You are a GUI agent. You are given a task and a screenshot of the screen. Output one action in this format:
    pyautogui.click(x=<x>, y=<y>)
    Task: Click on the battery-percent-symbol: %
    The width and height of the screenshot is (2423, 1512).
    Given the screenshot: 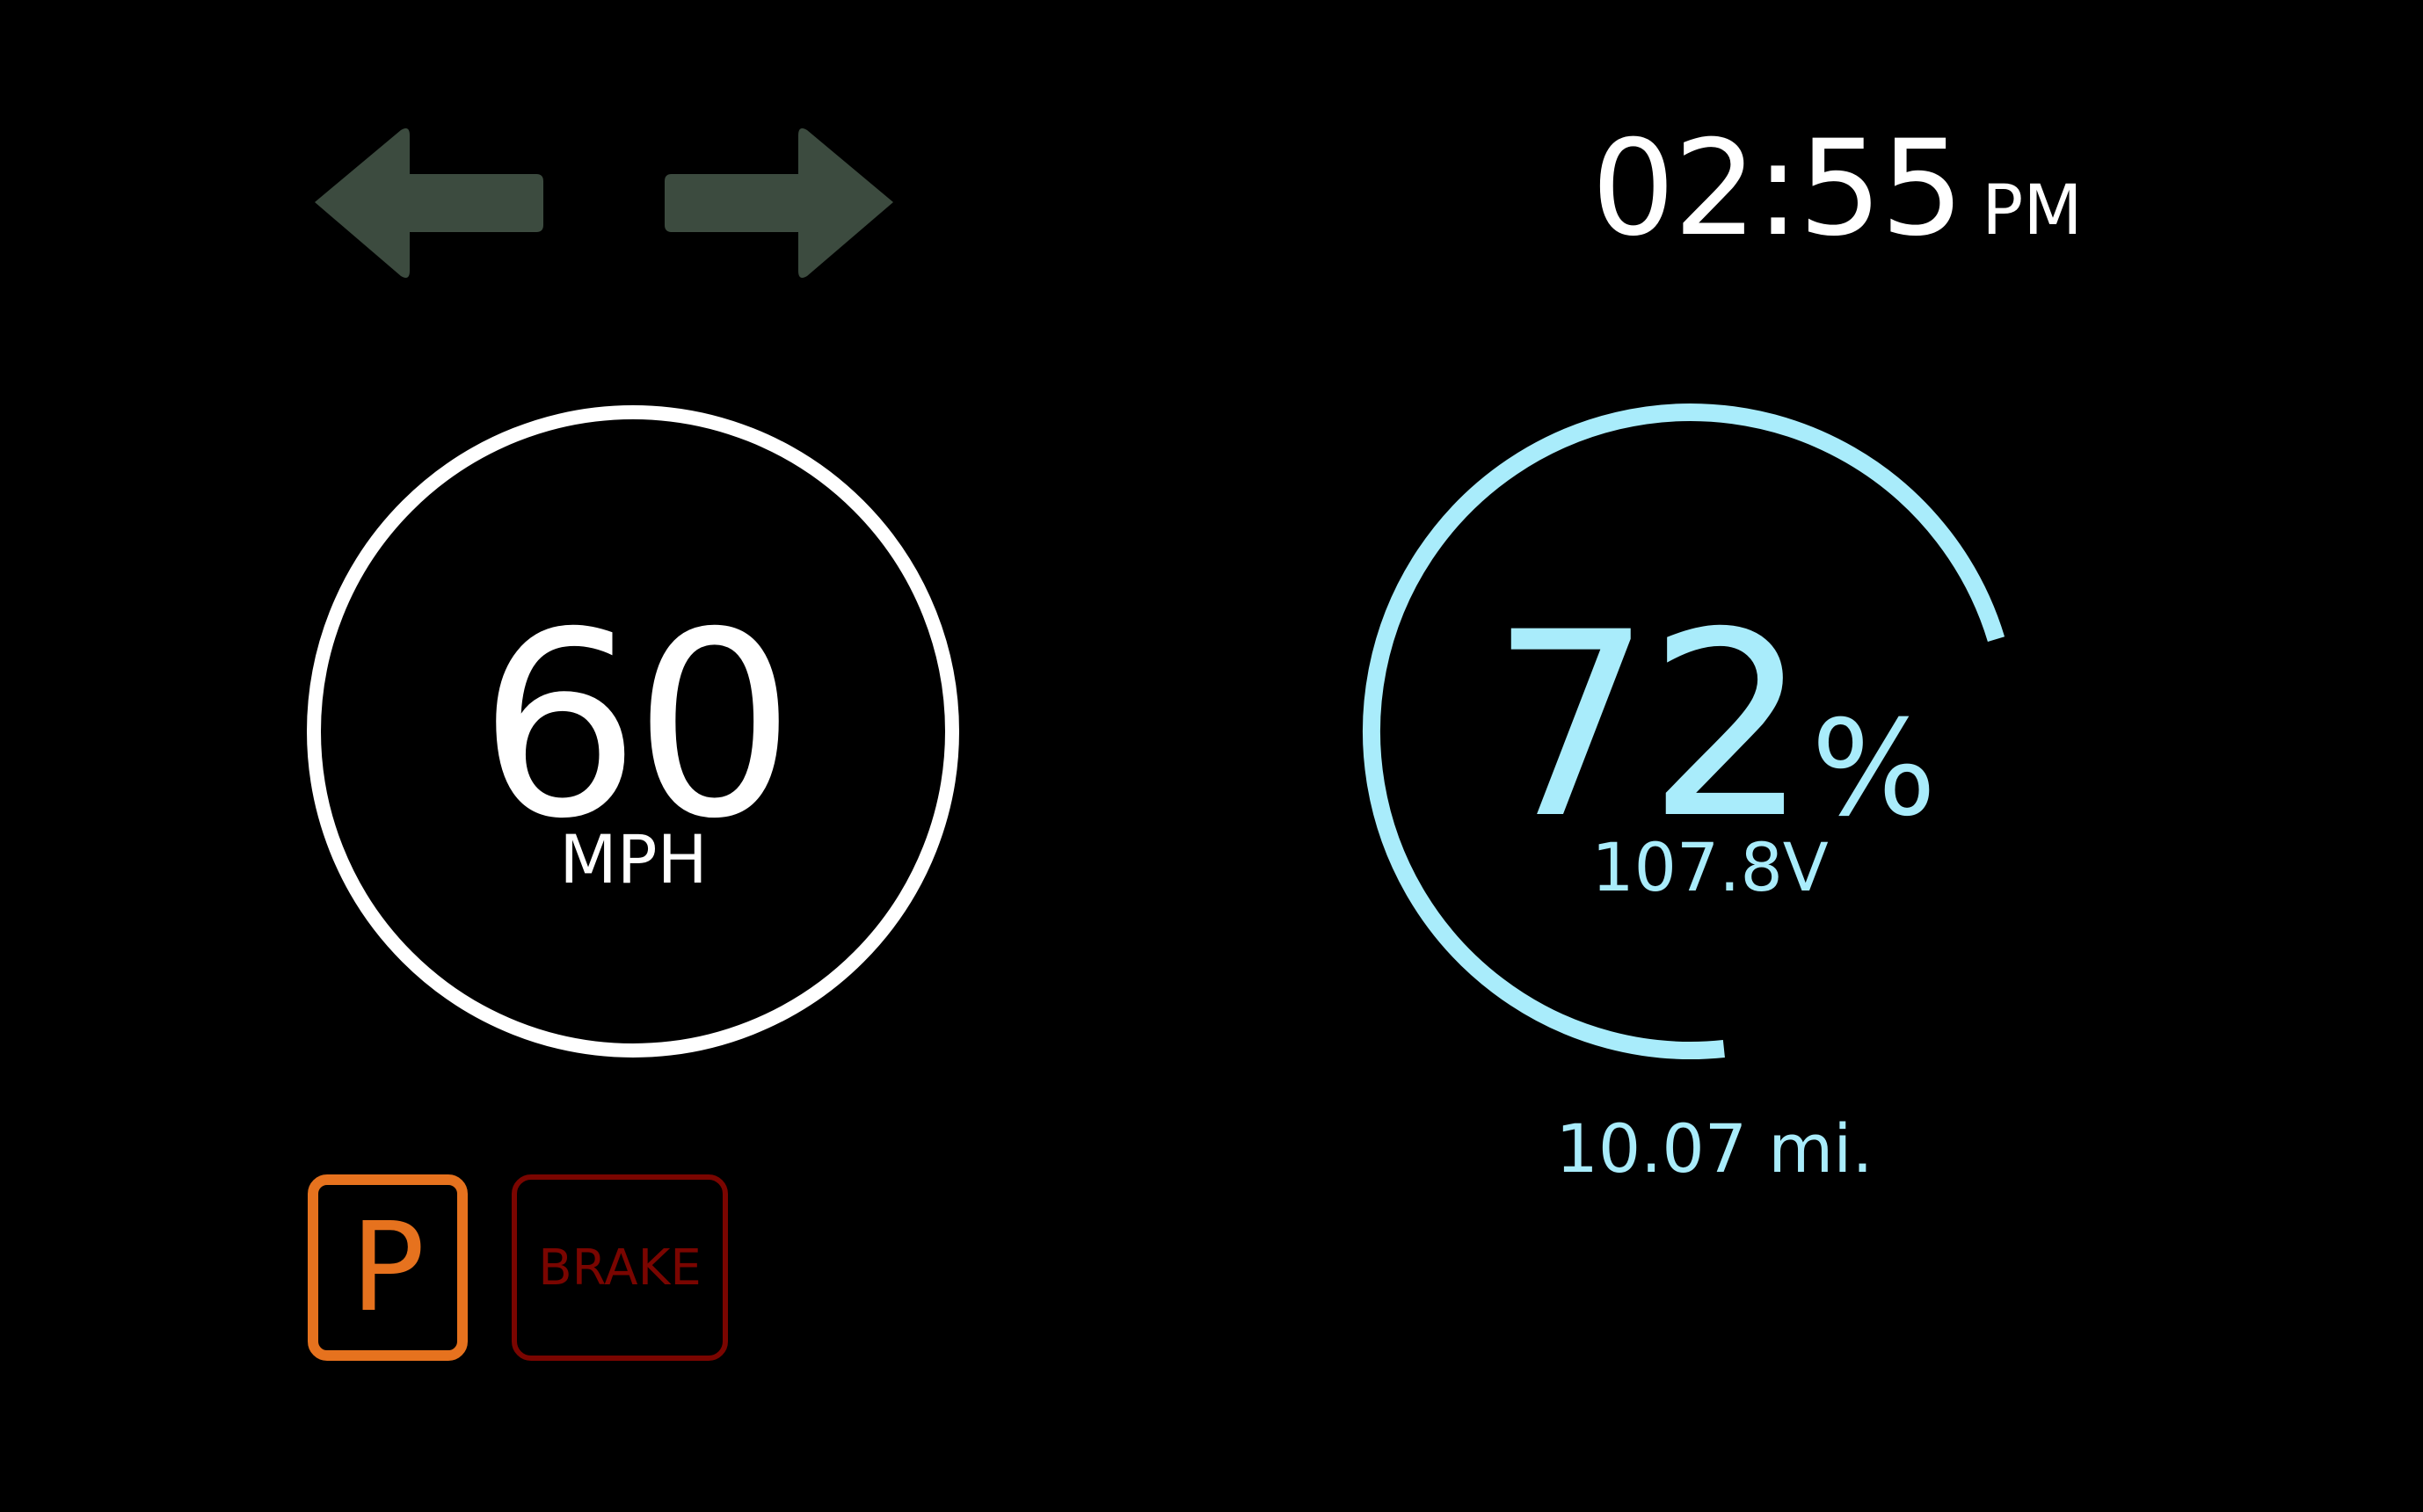 What is the action you would take?
    pyautogui.click(x=1874, y=769)
    